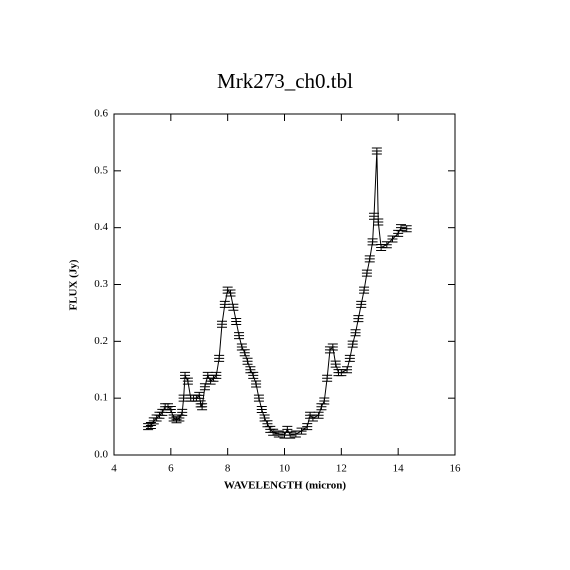 Image resolution: width=570 pixels, height=570 pixels. I want to click on x-axis-label: WAVELENGTH (micron), so click(285, 486).